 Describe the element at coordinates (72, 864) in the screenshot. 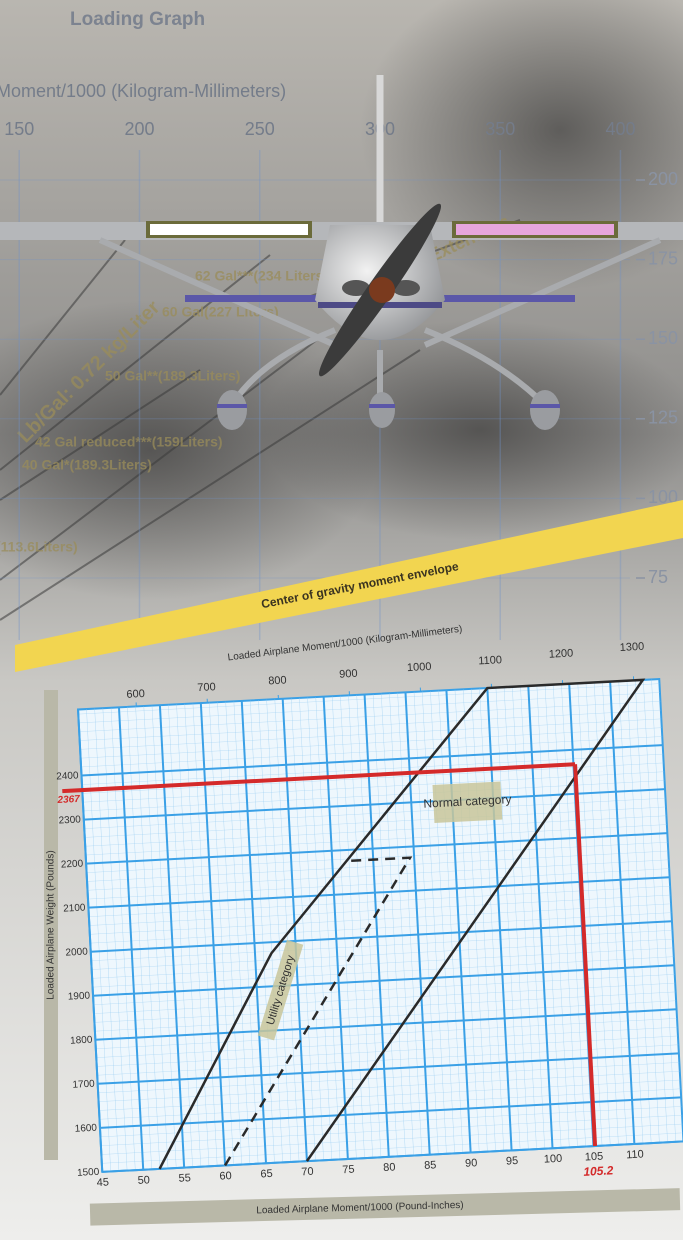

I see `y-tick-label: 2200` at that location.